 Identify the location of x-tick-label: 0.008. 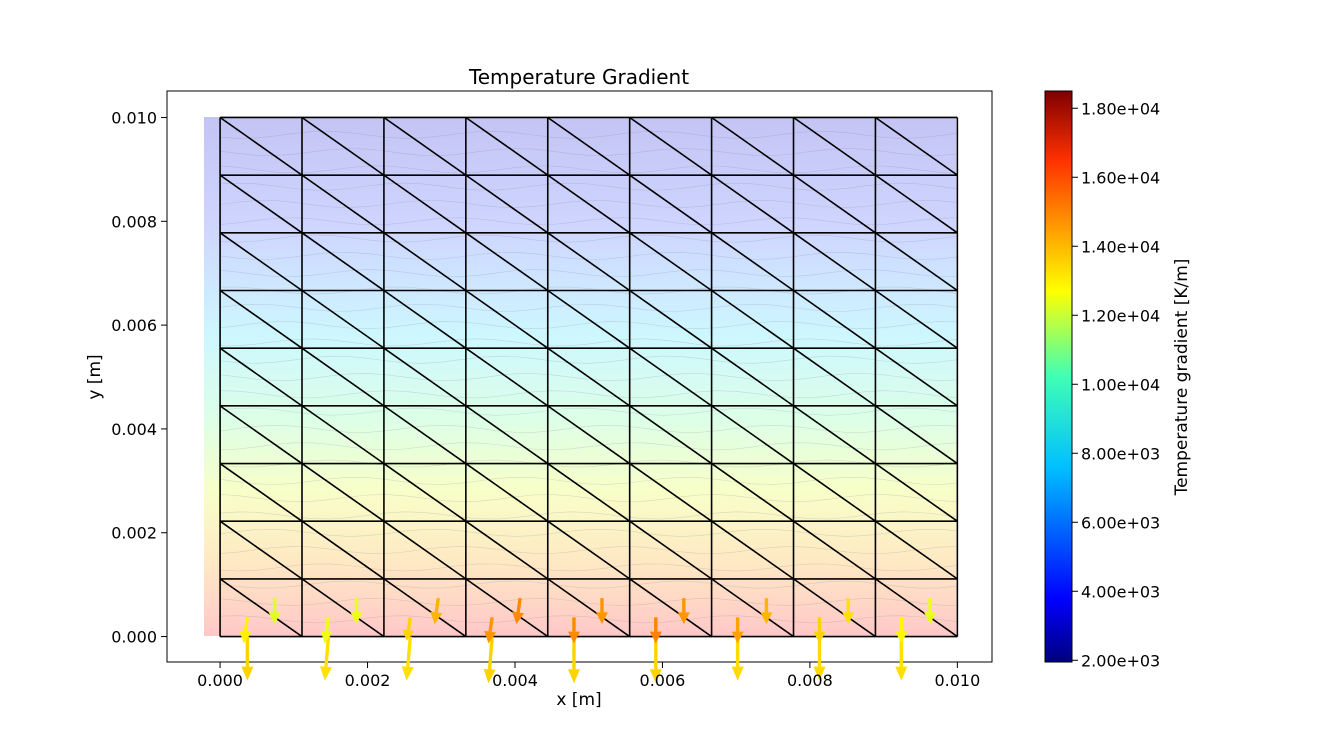
(810, 680).